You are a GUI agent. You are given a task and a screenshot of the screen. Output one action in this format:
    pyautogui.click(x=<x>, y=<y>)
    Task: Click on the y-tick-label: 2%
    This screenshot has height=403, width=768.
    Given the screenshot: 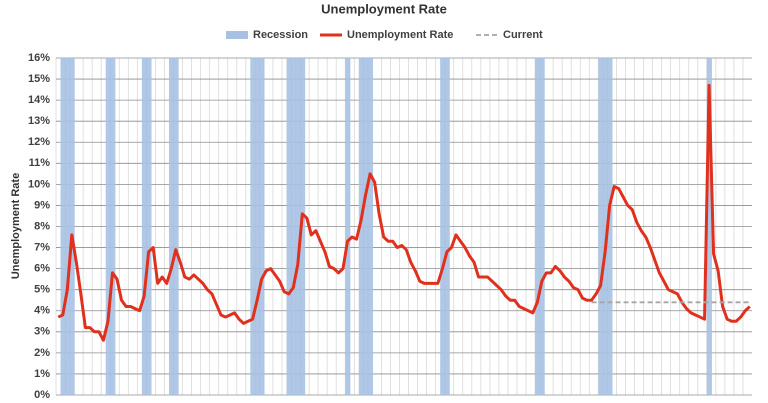 What is the action you would take?
    pyautogui.click(x=42, y=353)
    